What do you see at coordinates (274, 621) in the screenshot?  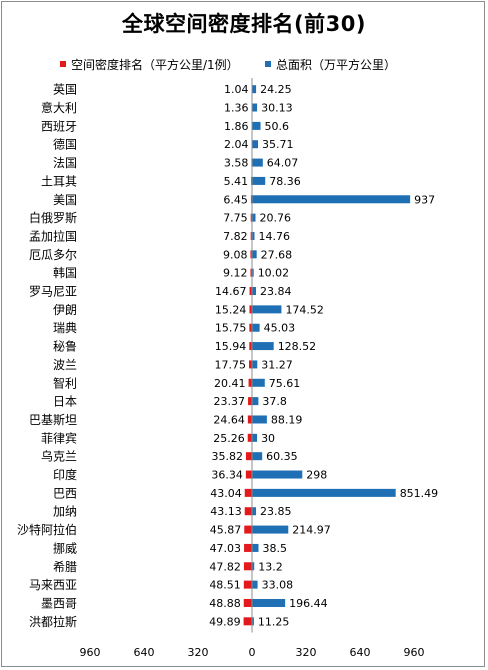 I see `area-value-label: 11.25` at bounding box center [274, 621].